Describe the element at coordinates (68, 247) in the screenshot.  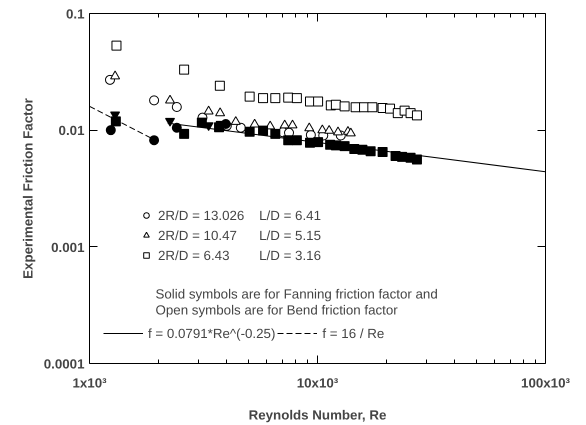
I see `y-tick-label: 0.001` at that location.